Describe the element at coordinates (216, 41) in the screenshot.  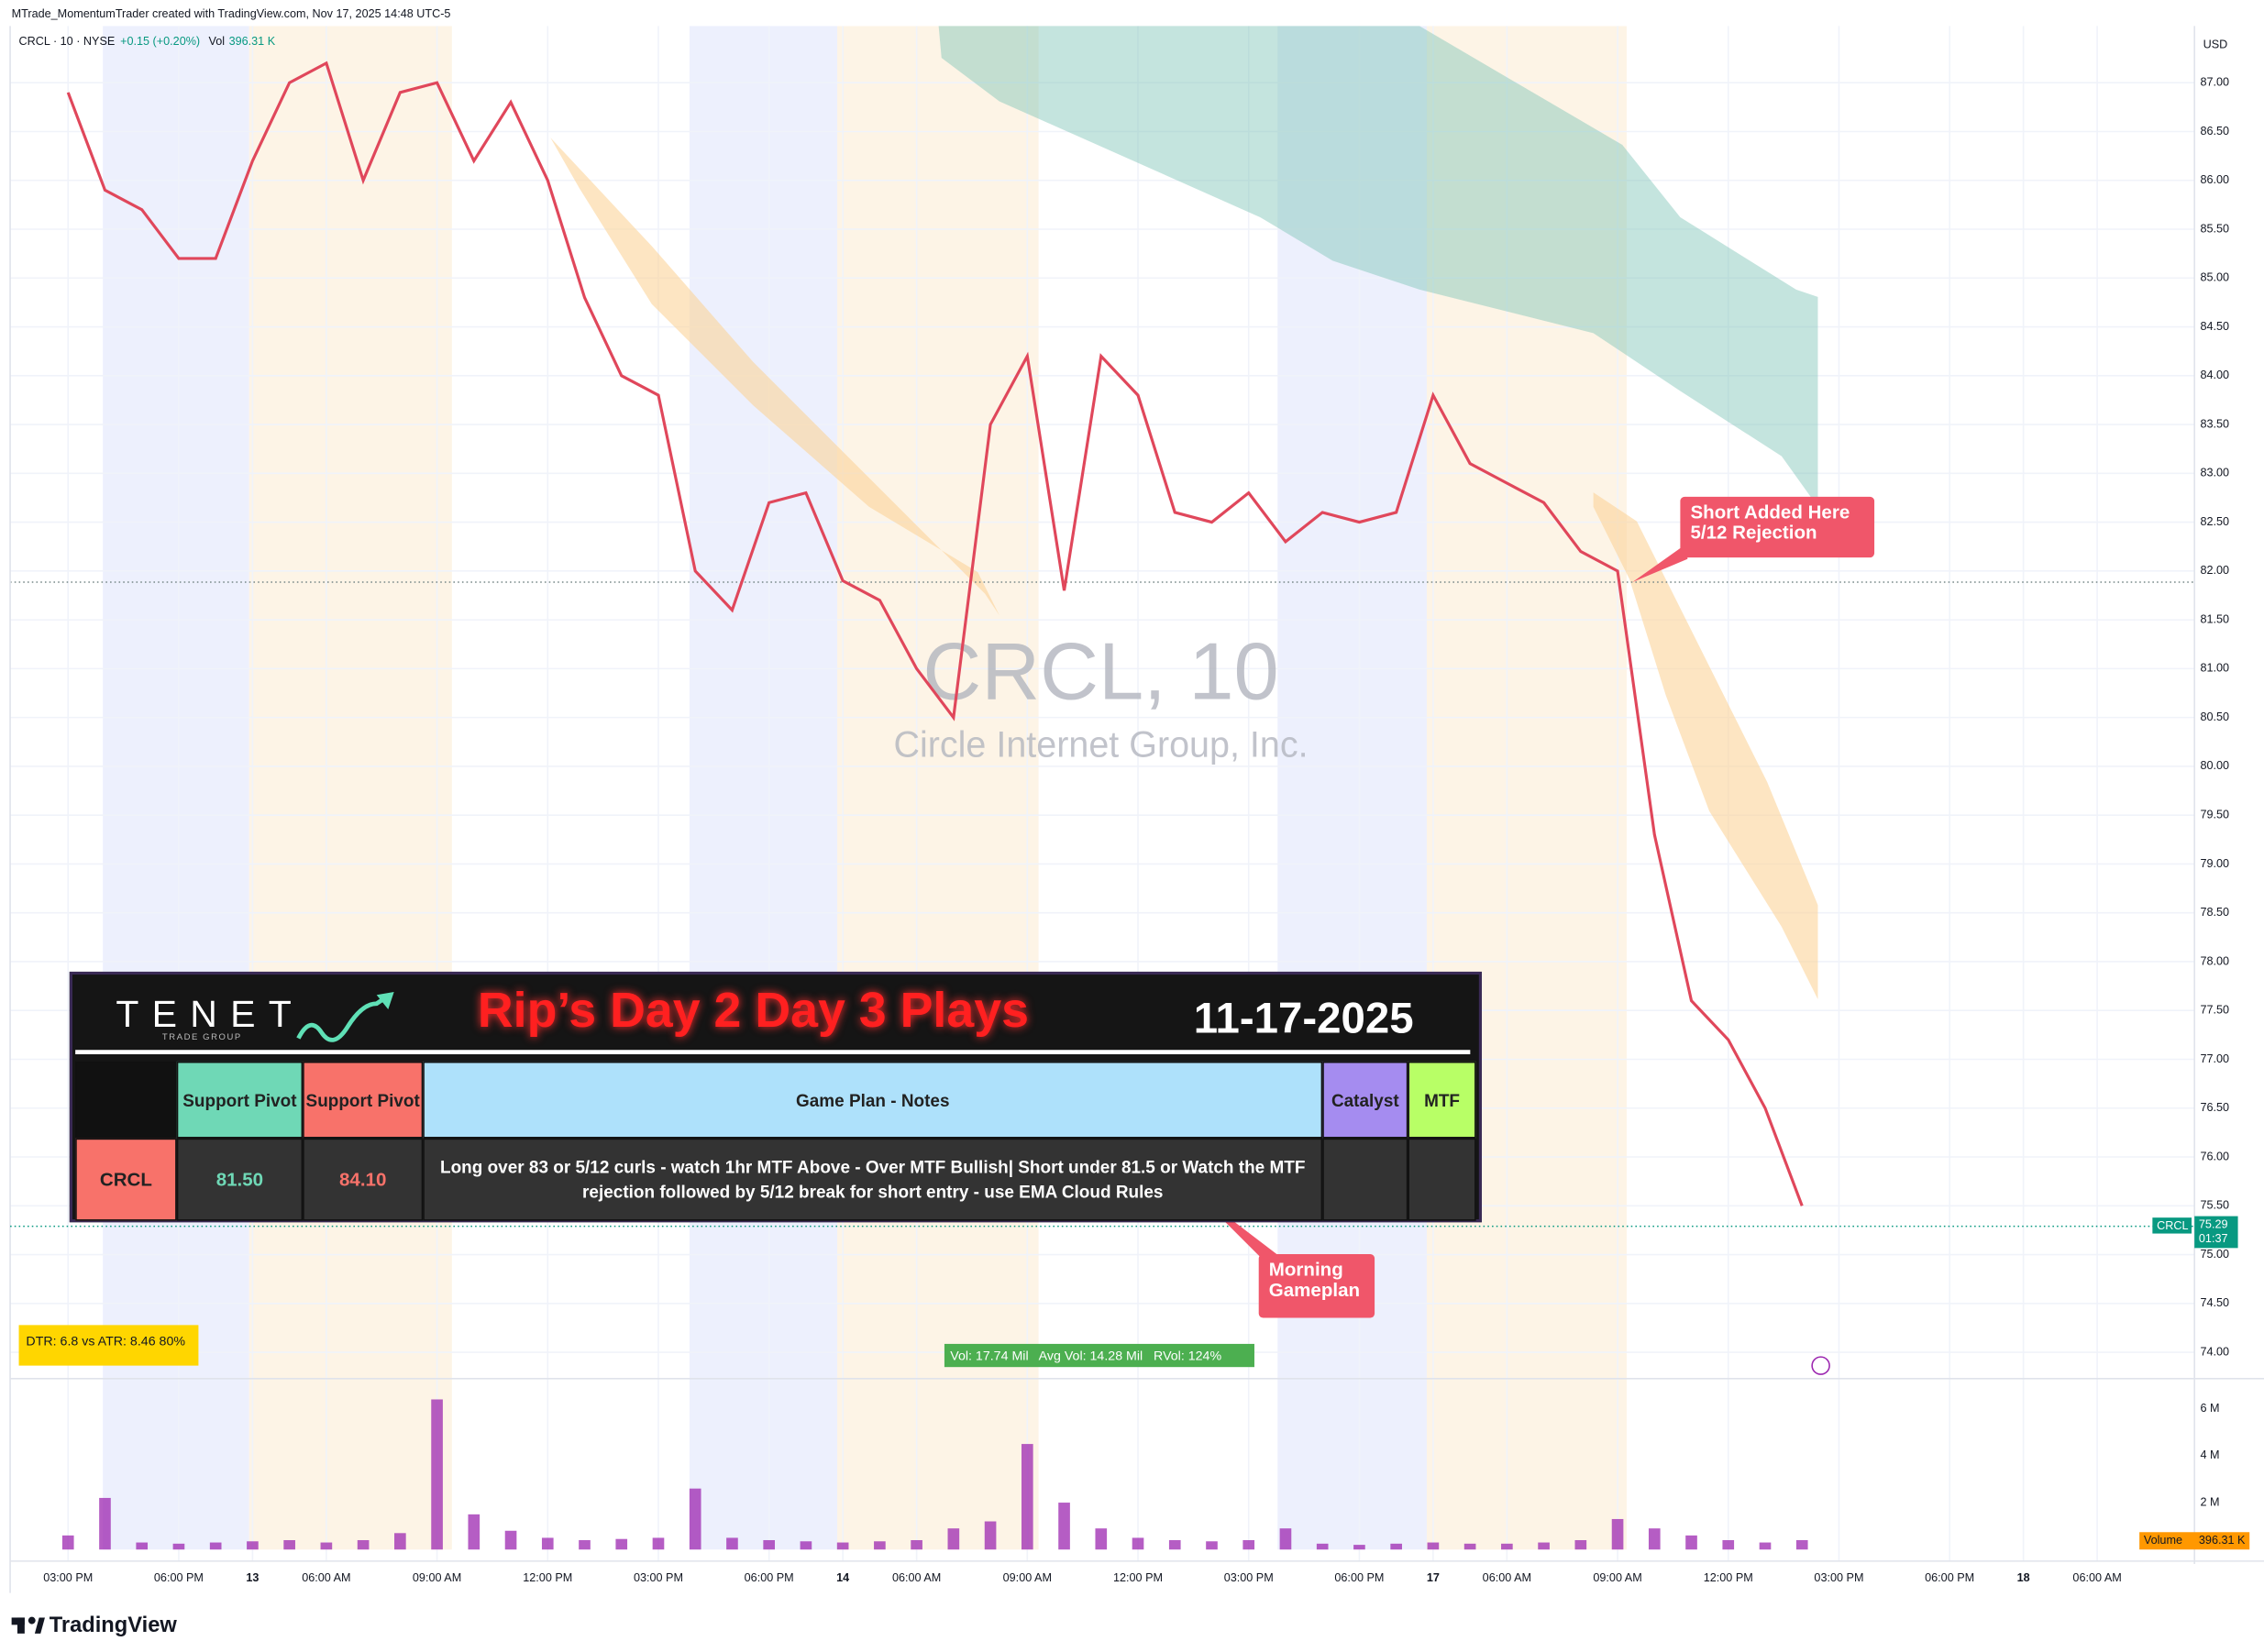
I see `volume-label: Vol` at that location.